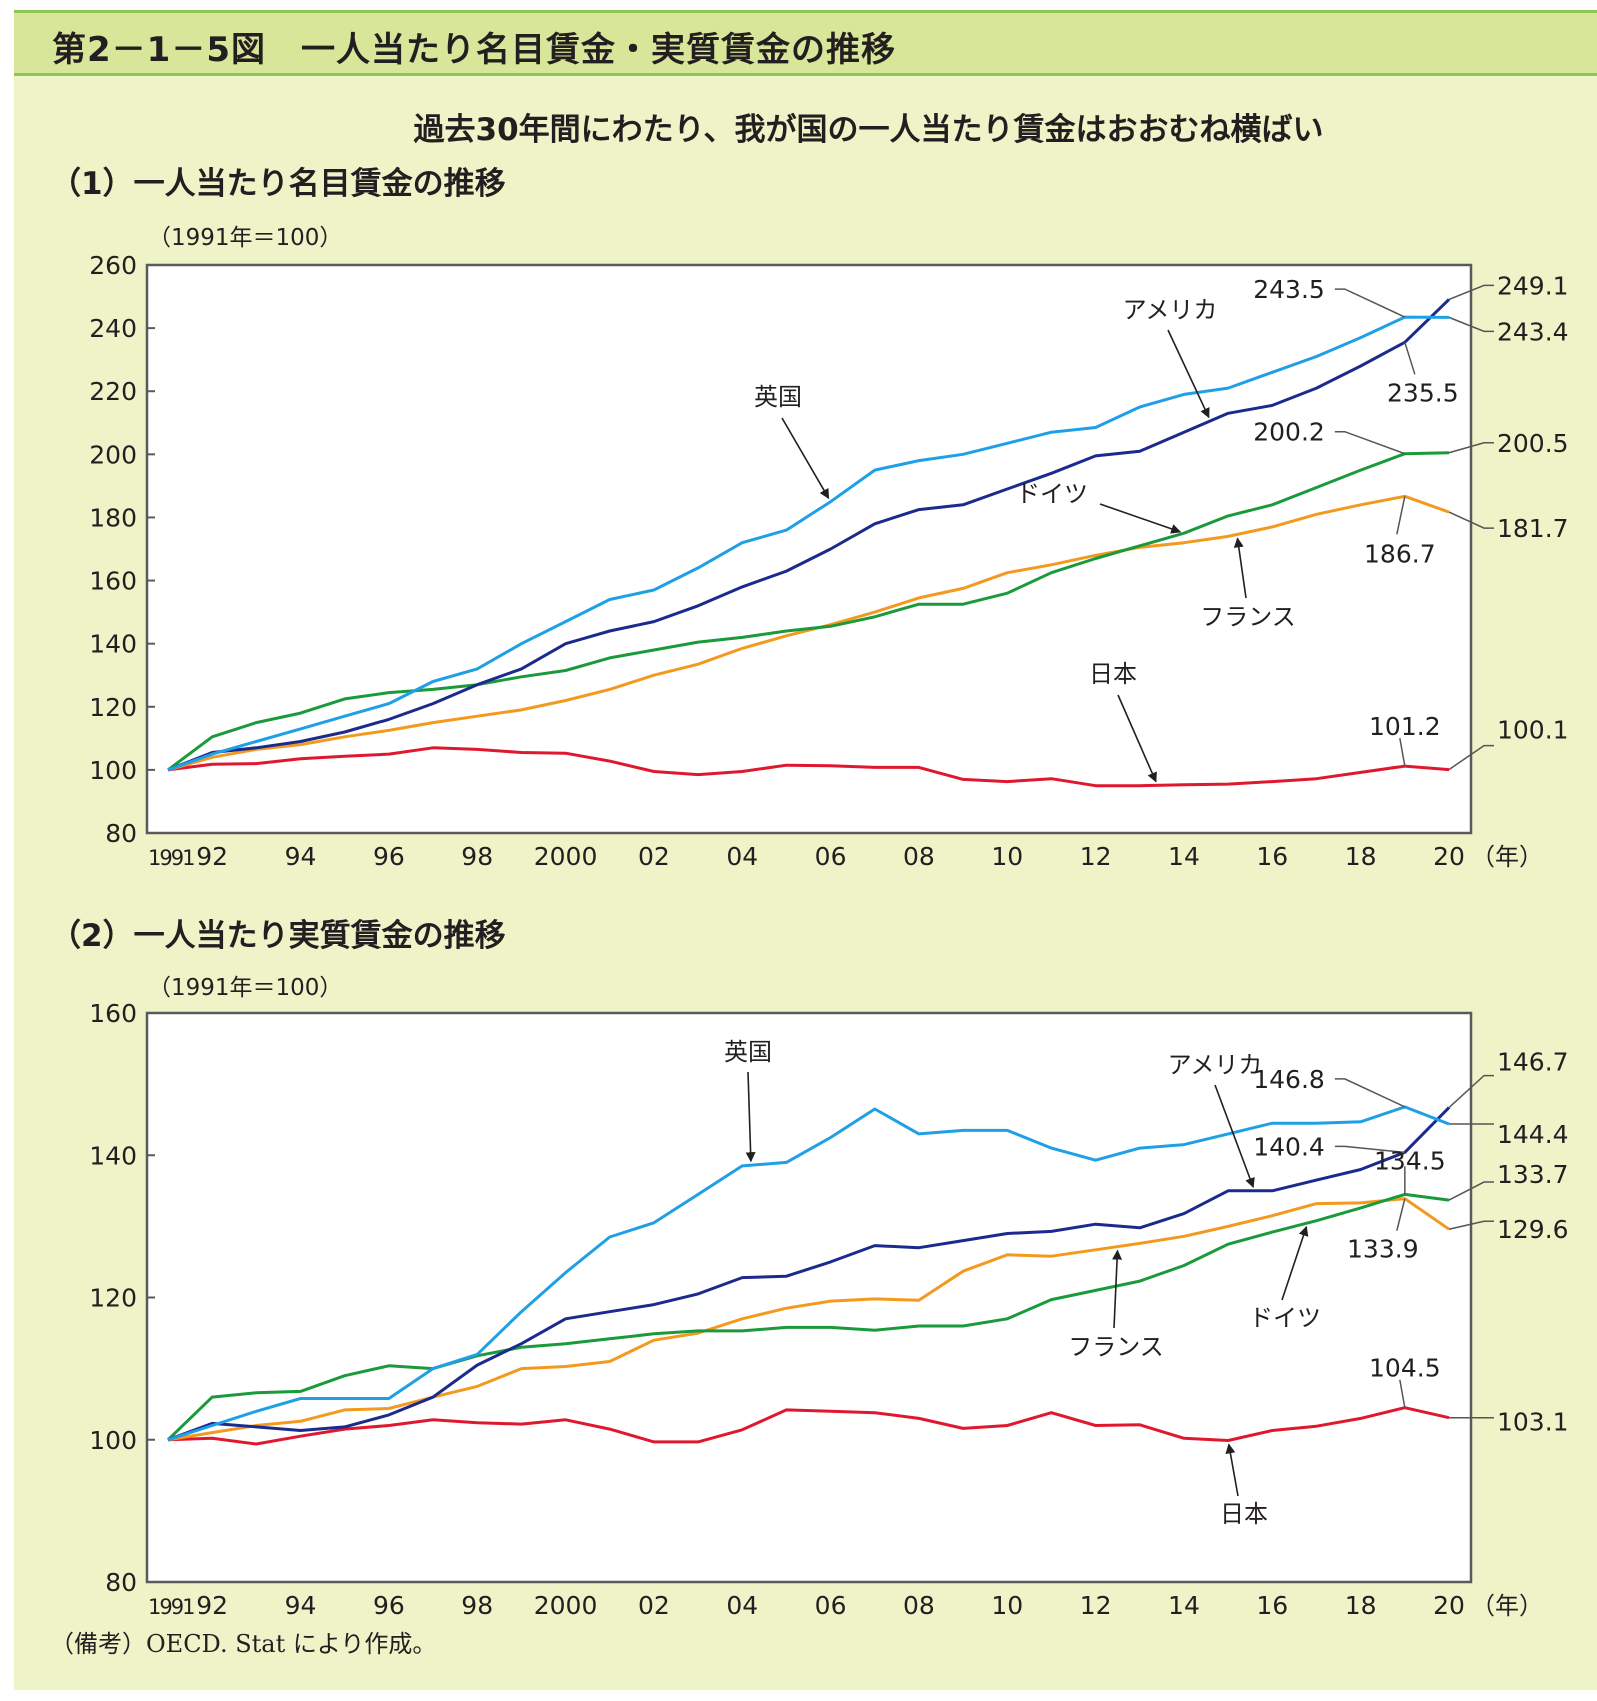 This screenshot has height=1701, width=1597. What do you see at coordinates (1285, 1318) in the screenshot?
I see `chart2-series-label-germany: ドイツ` at bounding box center [1285, 1318].